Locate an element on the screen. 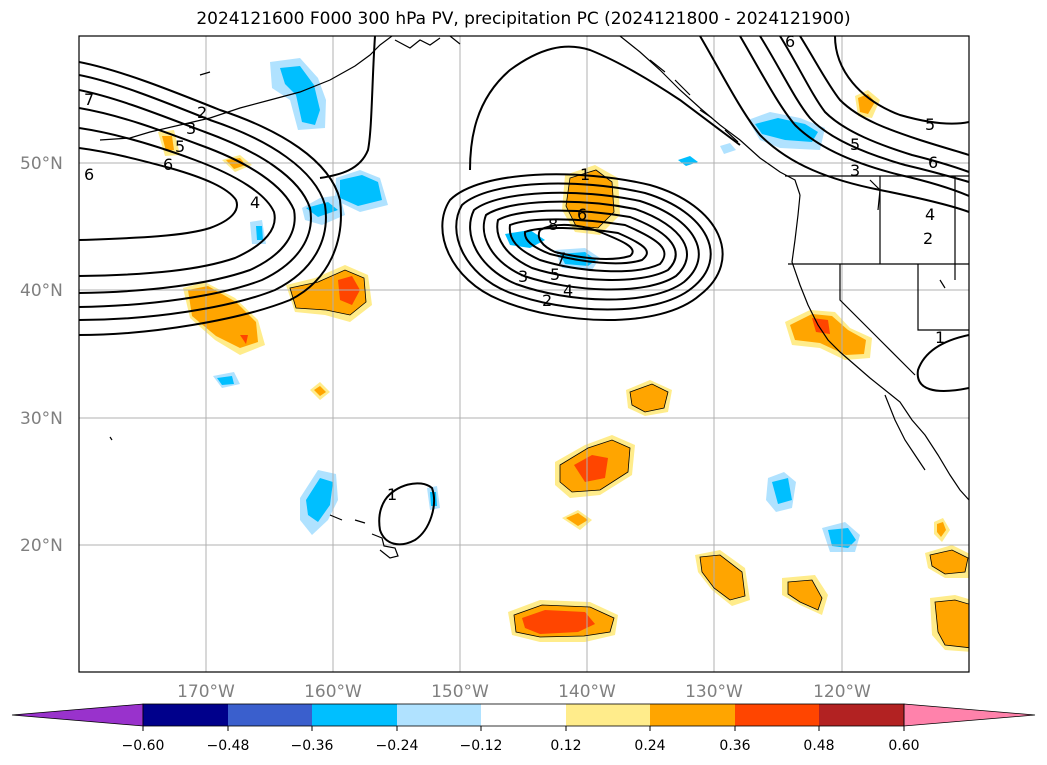  lon-label-130w: 130°W is located at coordinates (714, 692).